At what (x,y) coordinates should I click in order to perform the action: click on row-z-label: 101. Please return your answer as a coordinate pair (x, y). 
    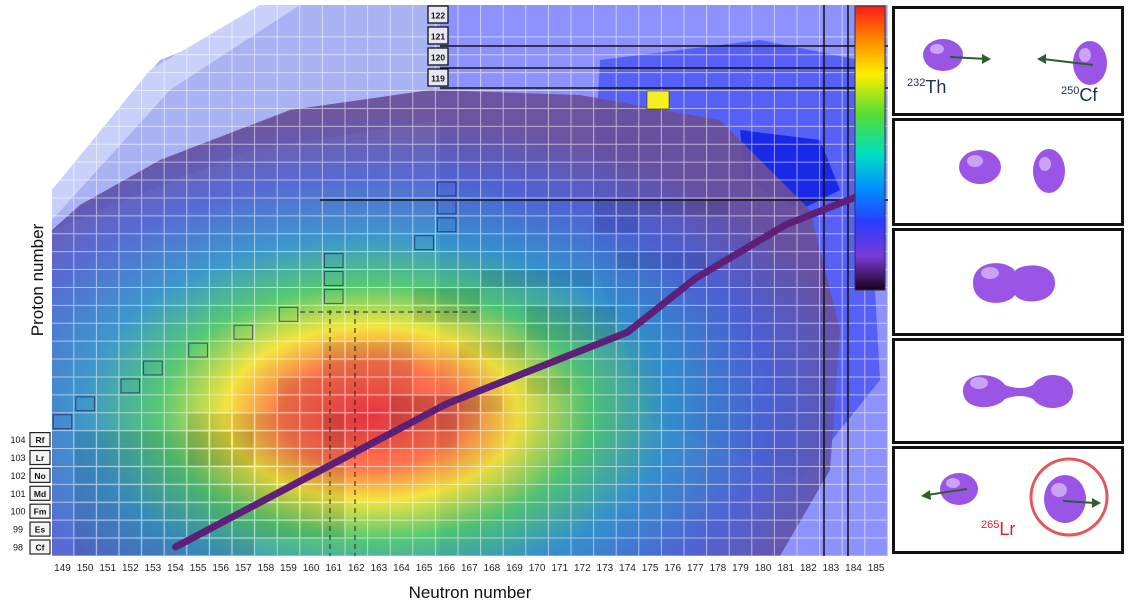
    Looking at the image, I should click on (17, 494).